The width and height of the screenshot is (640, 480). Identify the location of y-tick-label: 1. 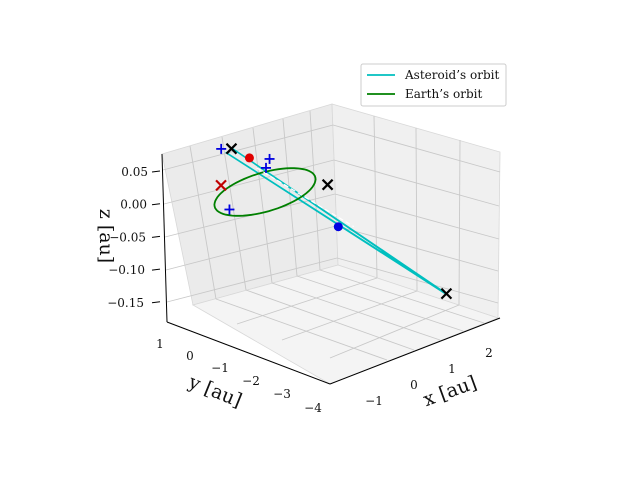
(160, 344).